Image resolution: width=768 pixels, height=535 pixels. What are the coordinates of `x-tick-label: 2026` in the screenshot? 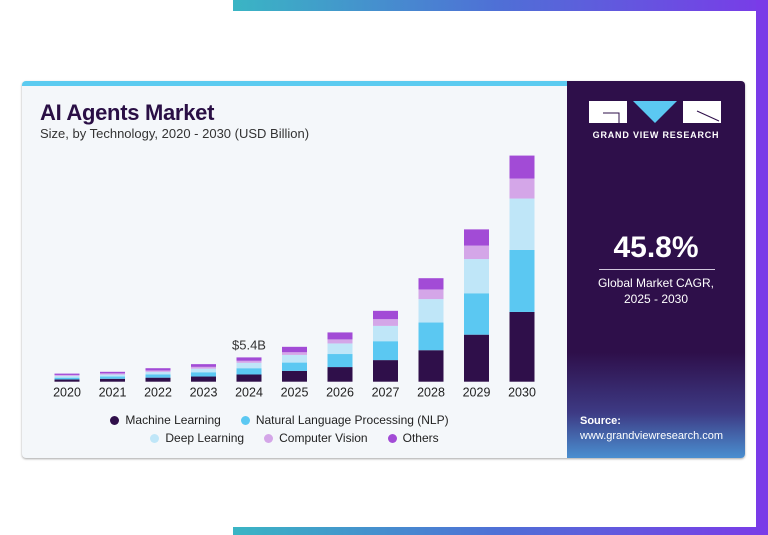 It's located at (340, 393).